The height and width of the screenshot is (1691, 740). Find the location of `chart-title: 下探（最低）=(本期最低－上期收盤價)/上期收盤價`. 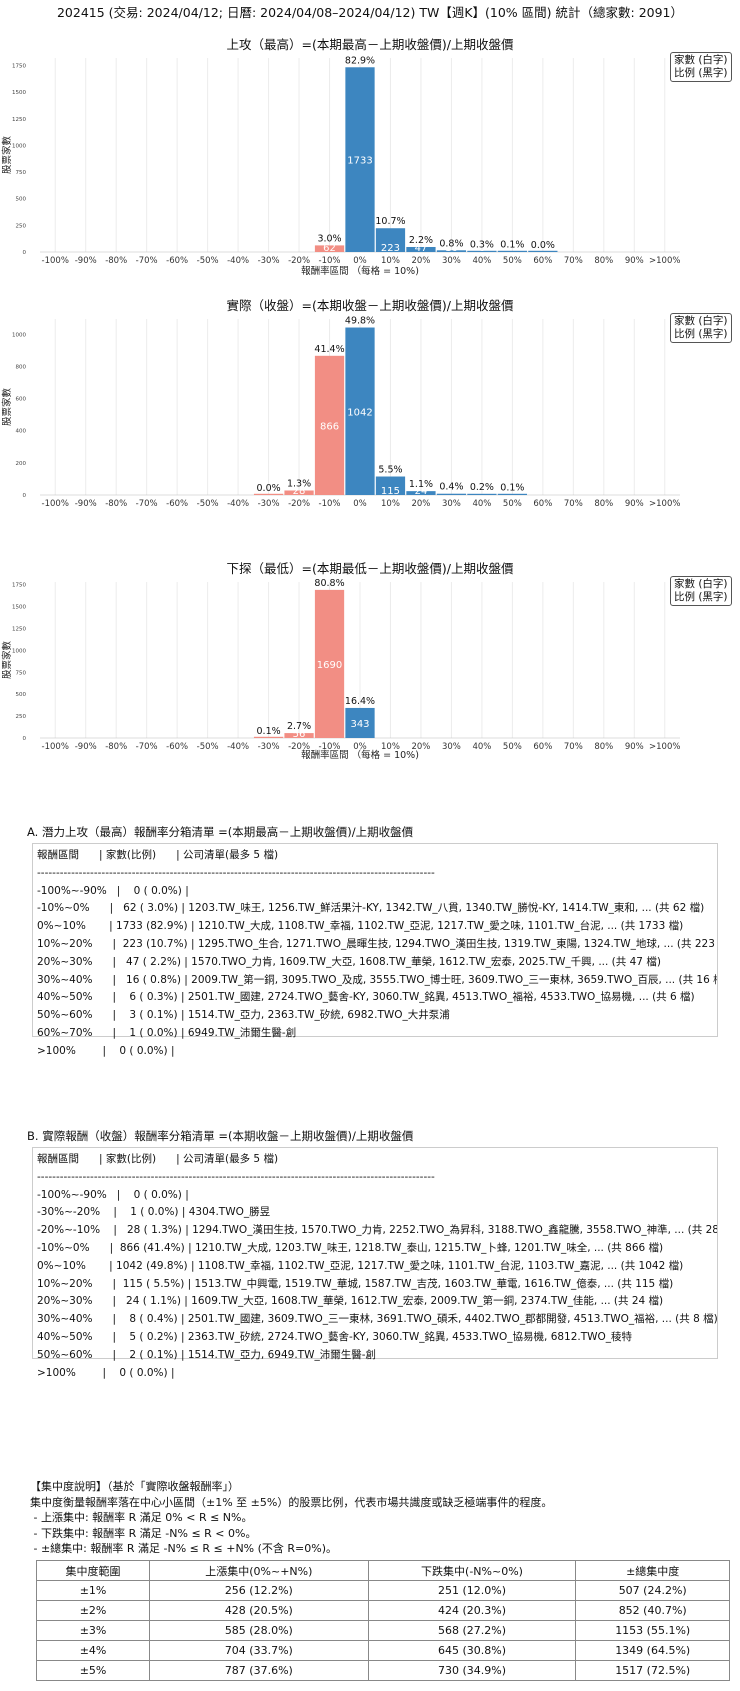

chart-title: 下探（最低）=(本期最低－上期收盤價)/上期收盤價 is located at coordinates (370, 568).